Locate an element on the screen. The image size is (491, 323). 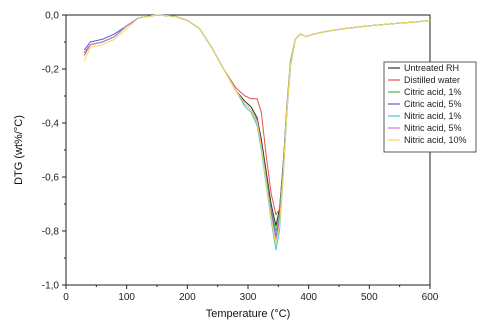
legend-label: Nitric acid, 10% is located at coordinates (435, 140).